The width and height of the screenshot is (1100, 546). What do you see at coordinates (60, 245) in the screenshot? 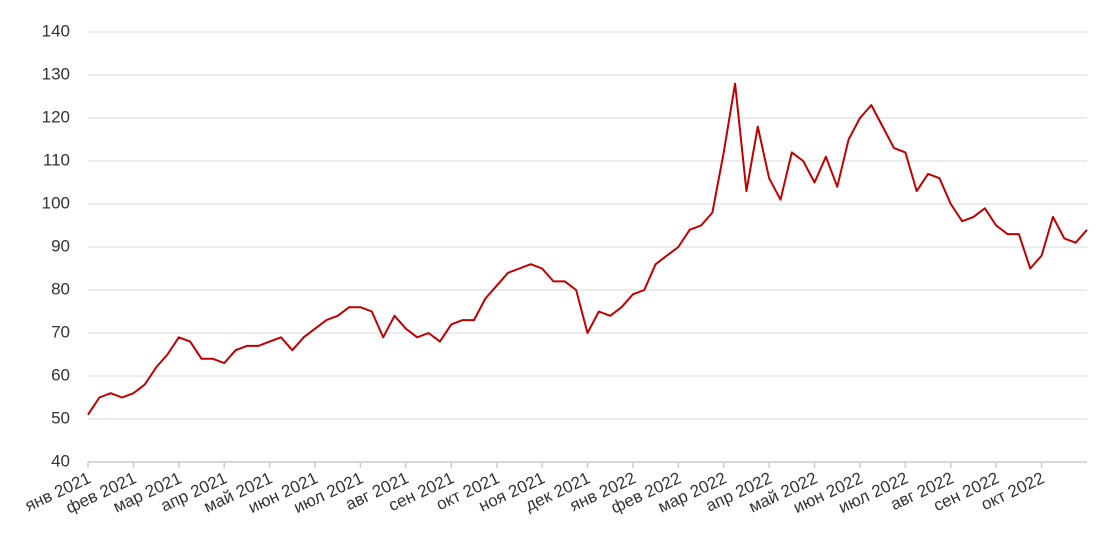
I see `y-tick-label: 90` at bounding box center [60, 245].